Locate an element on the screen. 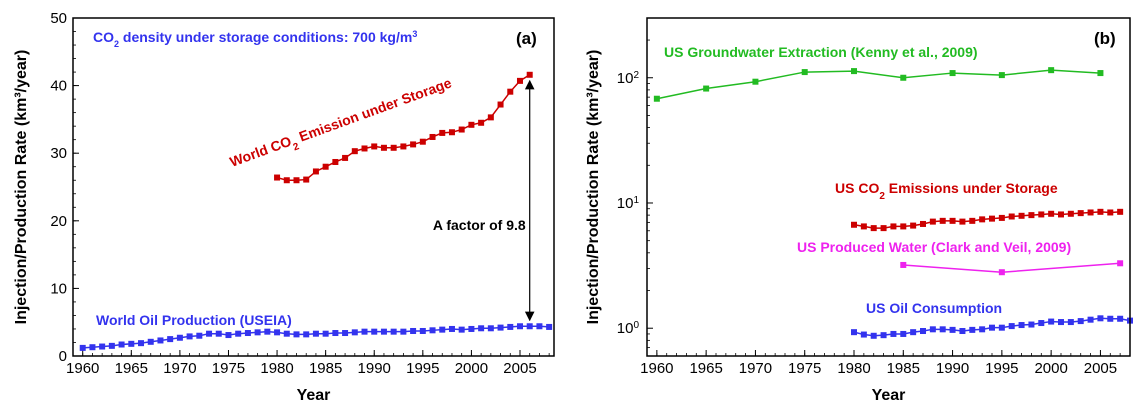 The image size is (1135, 406). panel-b-x-axis-label: Year is located at coordinates (889, 395).